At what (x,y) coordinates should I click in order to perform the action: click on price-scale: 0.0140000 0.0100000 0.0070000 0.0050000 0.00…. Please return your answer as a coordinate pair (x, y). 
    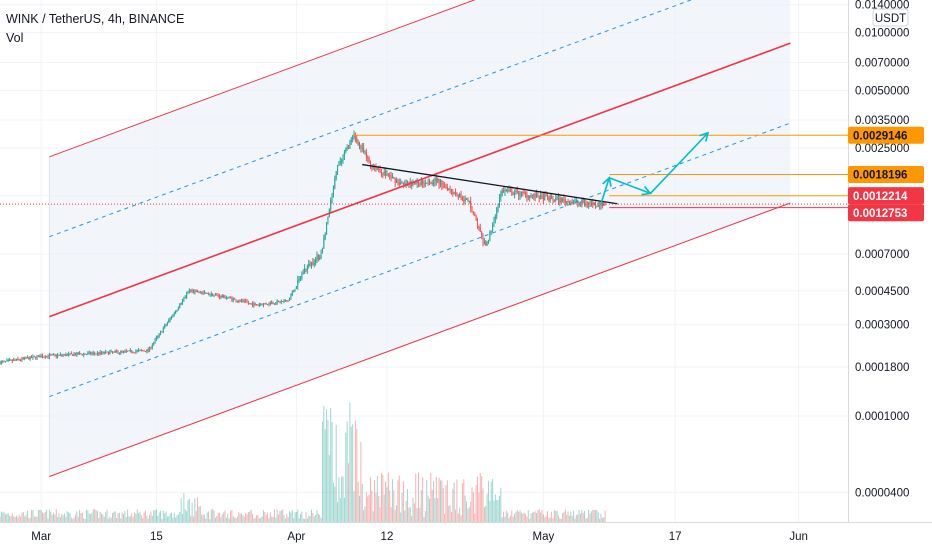
    Looking at the image, I should click on (890, 275).